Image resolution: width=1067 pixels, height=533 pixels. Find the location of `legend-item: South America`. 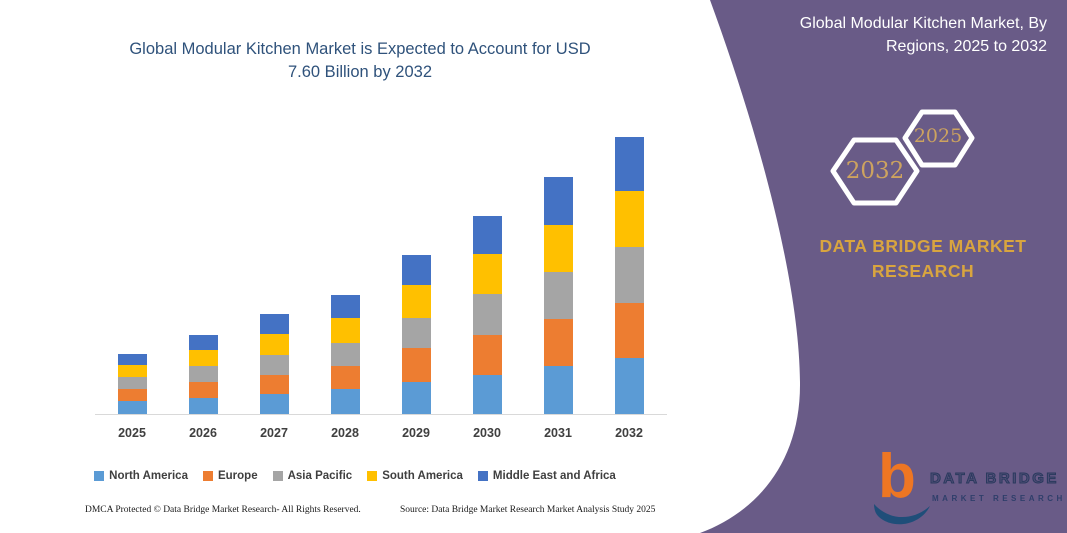

legend-item: South America is located at coordinates (415, 476).